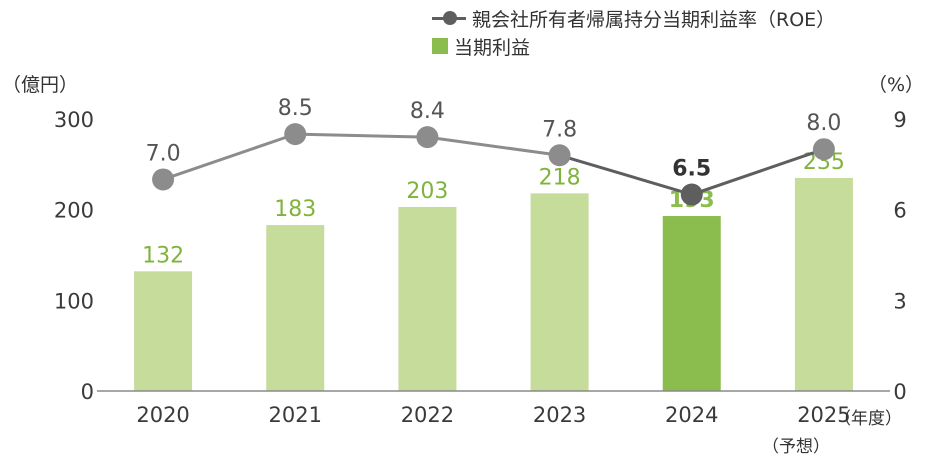 This screenshot has height=464, width=934. I want to click on roe-point-2021, so click(295, 134).